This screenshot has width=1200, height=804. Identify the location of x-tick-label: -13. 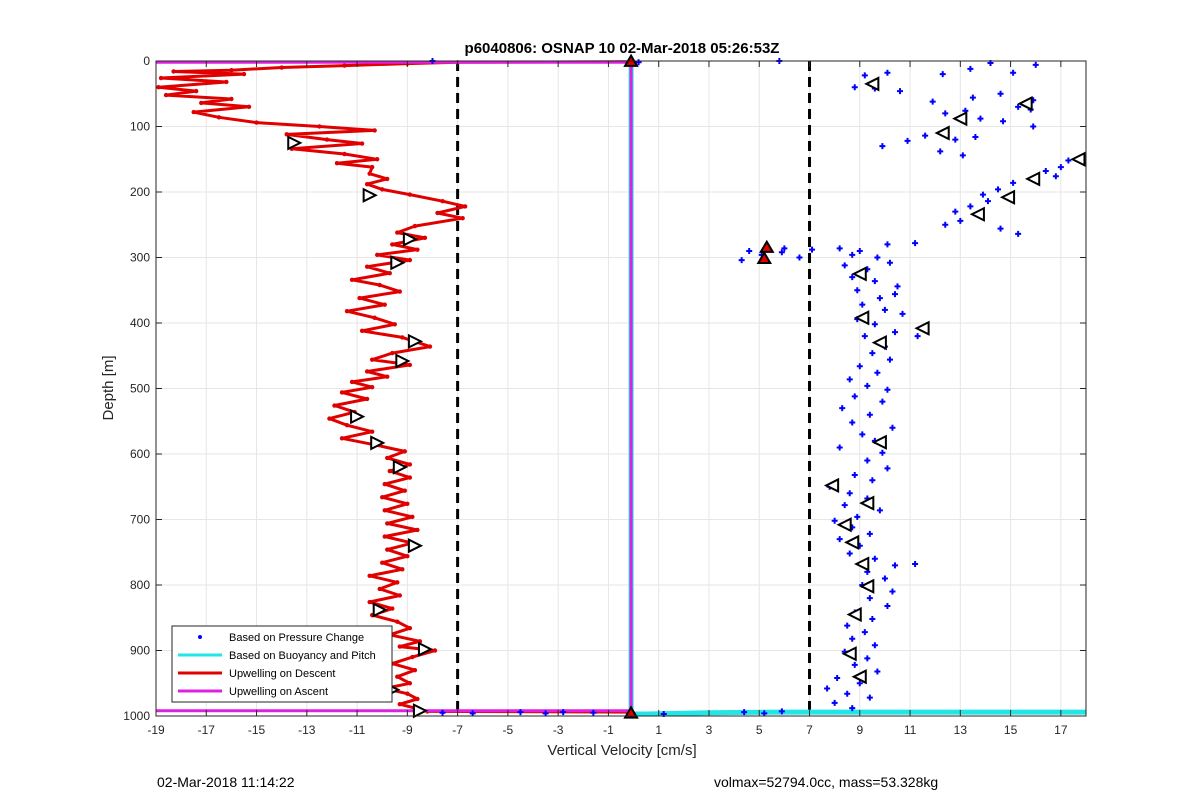
(307, 730).